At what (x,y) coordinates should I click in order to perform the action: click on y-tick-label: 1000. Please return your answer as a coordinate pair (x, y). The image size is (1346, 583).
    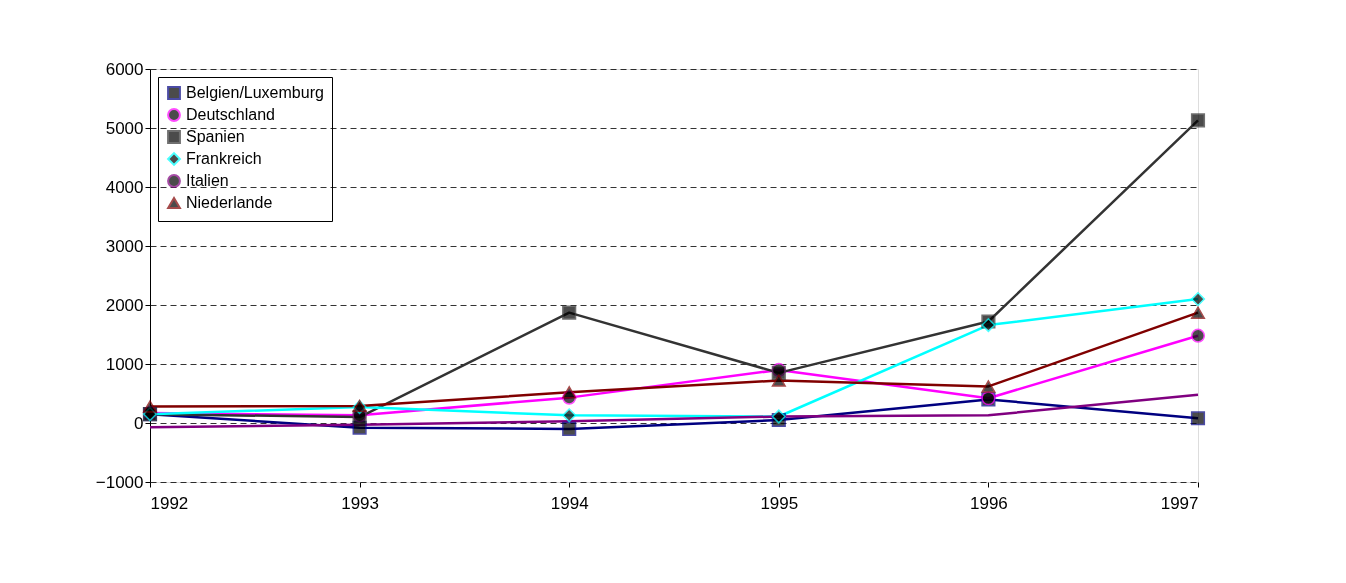
    Looking at the image, I should click on (124, 364).